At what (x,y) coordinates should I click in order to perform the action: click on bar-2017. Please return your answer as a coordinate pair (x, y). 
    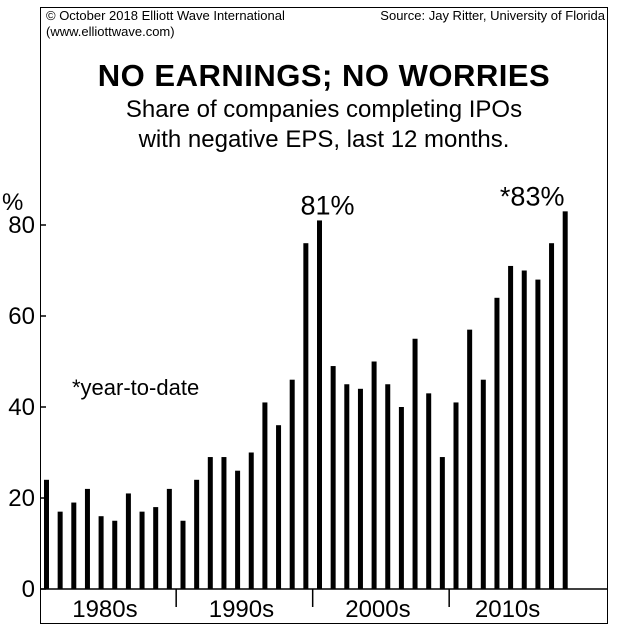
    Looking at the image, I should click on (552, 416).